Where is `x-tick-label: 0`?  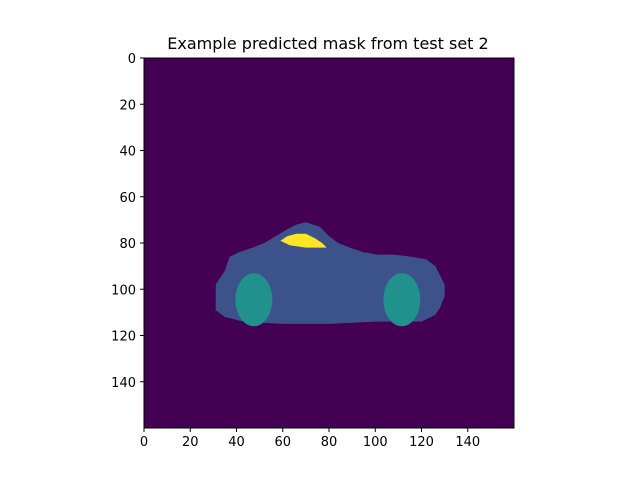 x-tick-label: 0 is located at coordinates (144, 442).